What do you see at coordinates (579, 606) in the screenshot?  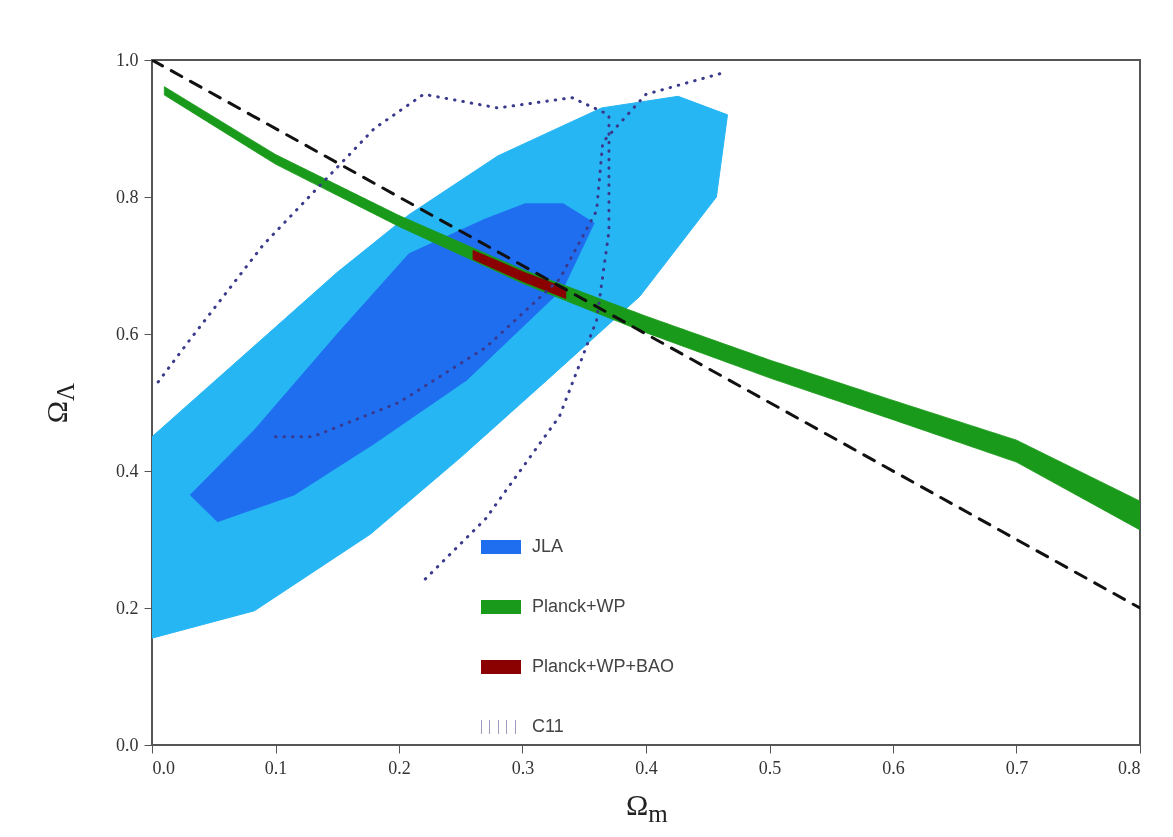 I see `legend-label: Planck+WP` at bounding box center [579, 606].